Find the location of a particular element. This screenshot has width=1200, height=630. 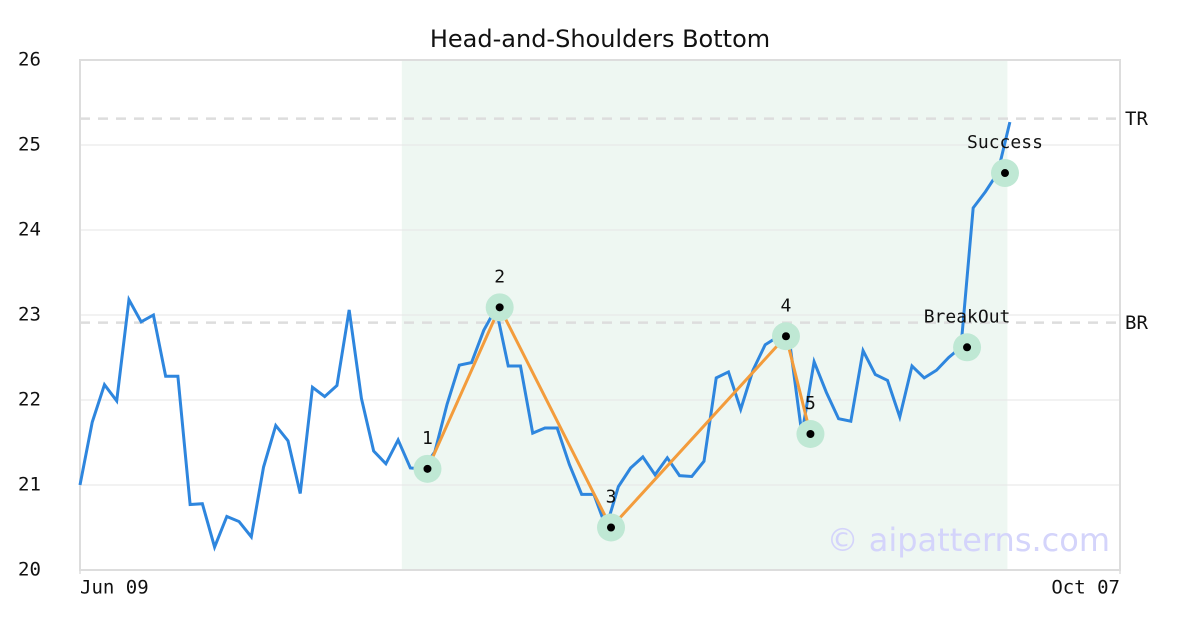

pivot-label: 3 is located at coordinates (611, 497).